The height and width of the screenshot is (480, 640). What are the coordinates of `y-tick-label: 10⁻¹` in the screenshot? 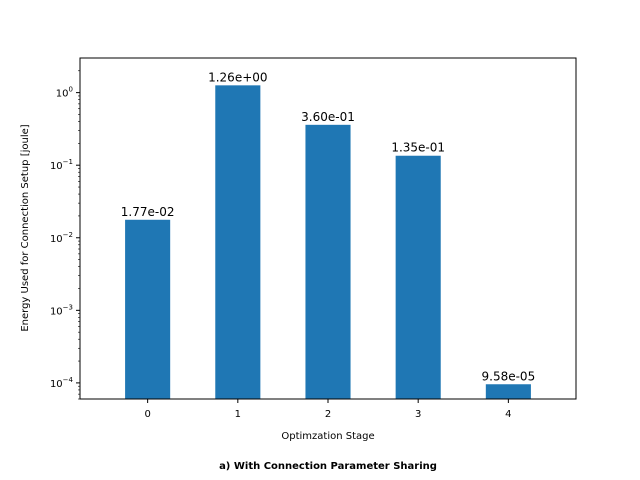 It's located at (61, 165).